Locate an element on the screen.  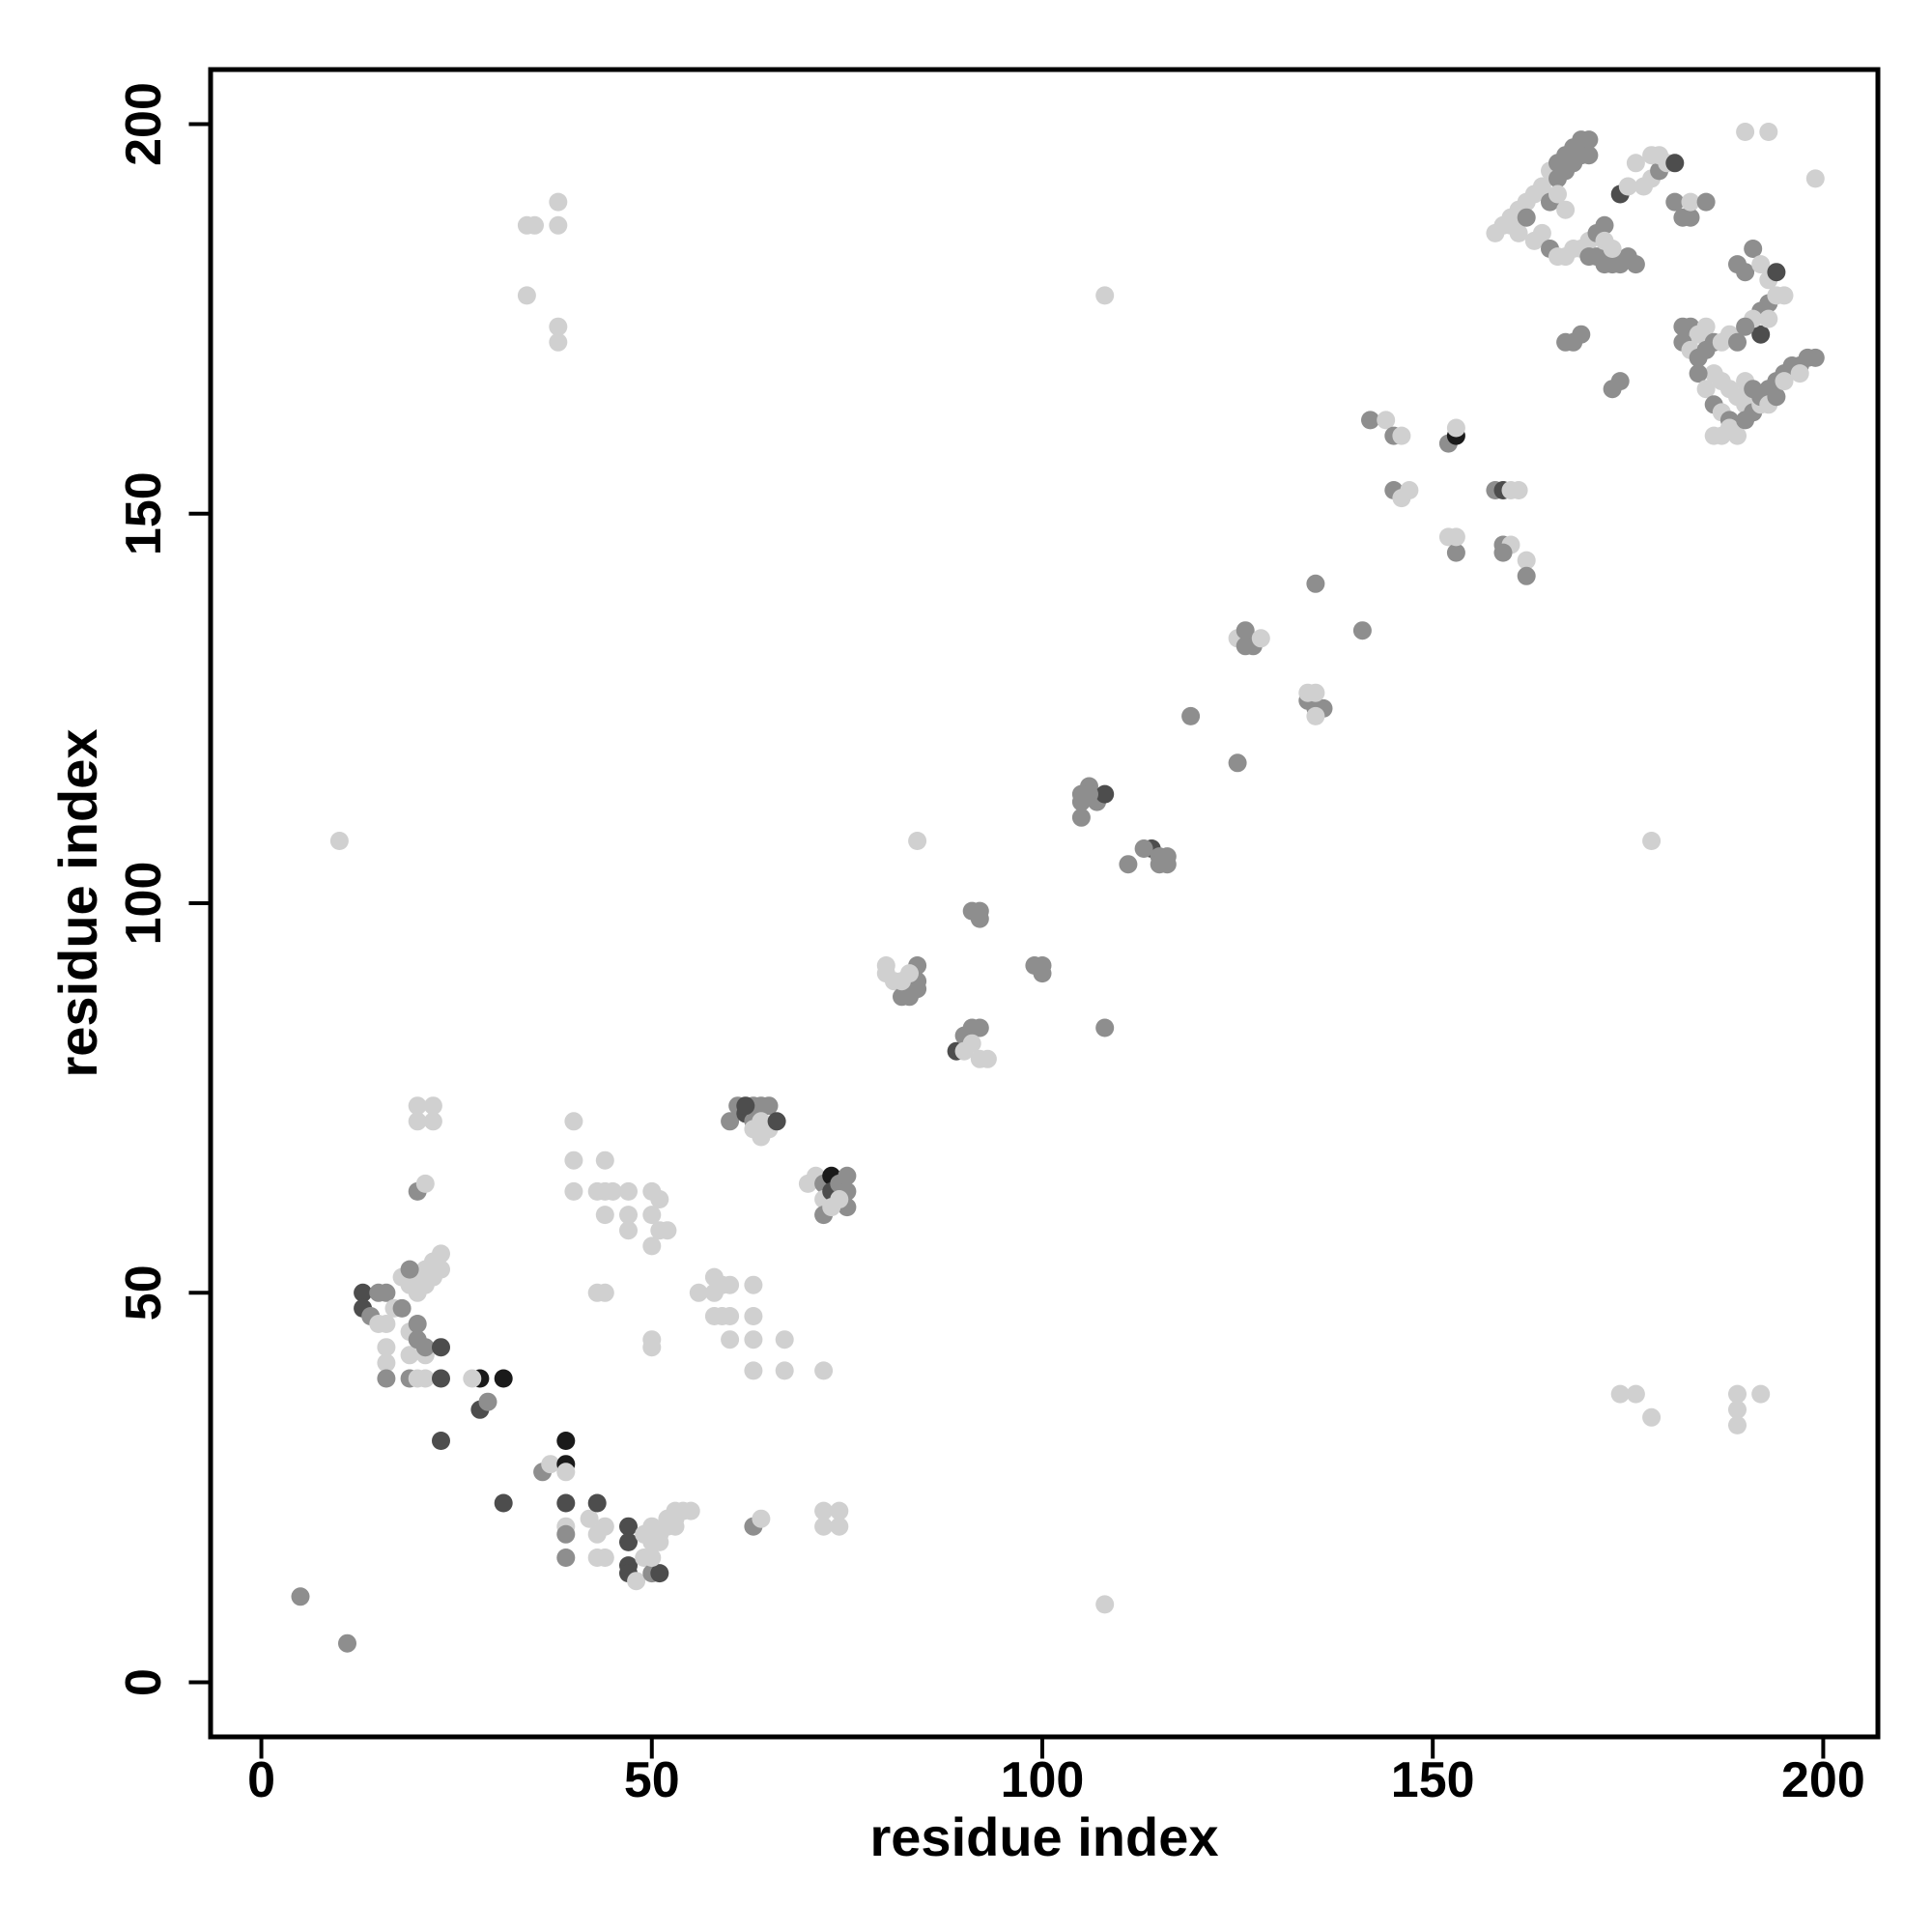
x-tick-label: 0 is located at coordinates (261, 1780).